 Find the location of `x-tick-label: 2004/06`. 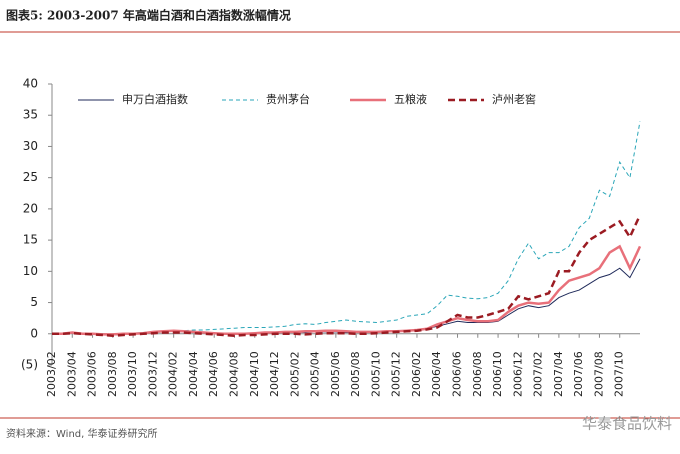

x-tick-label: 2004/06 is located at coordinates (213, 374).